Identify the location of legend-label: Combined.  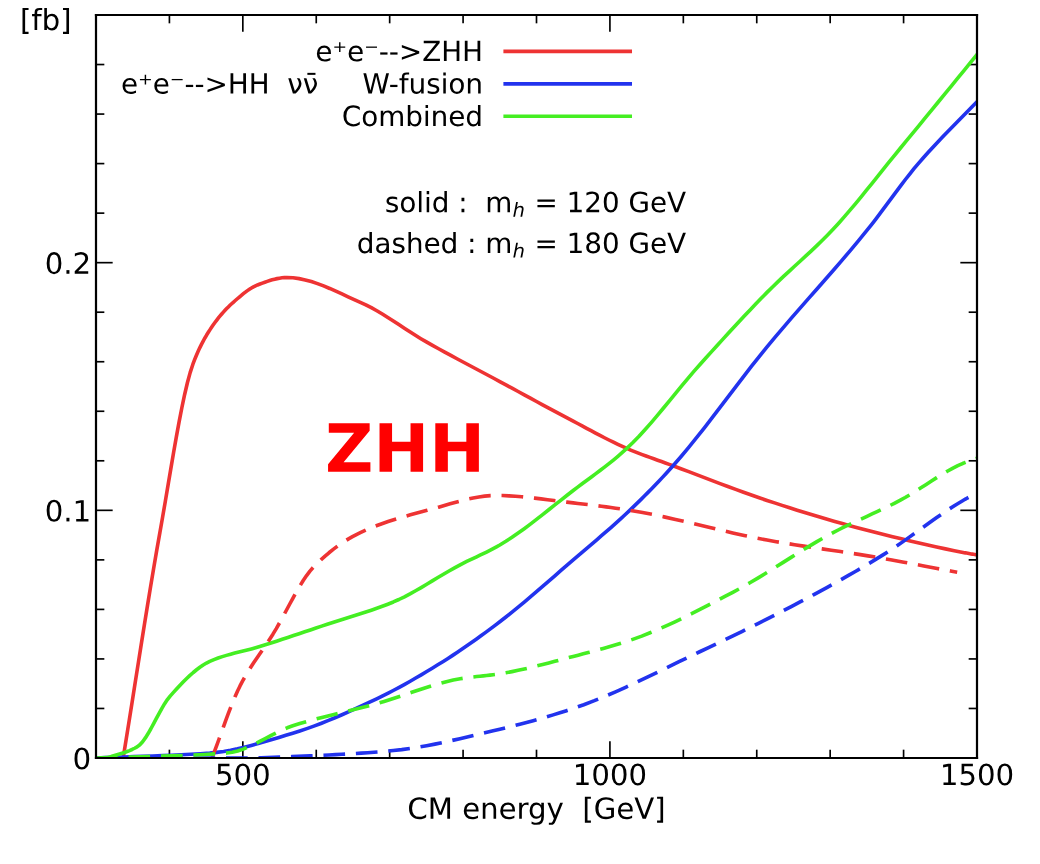
(412, 115).